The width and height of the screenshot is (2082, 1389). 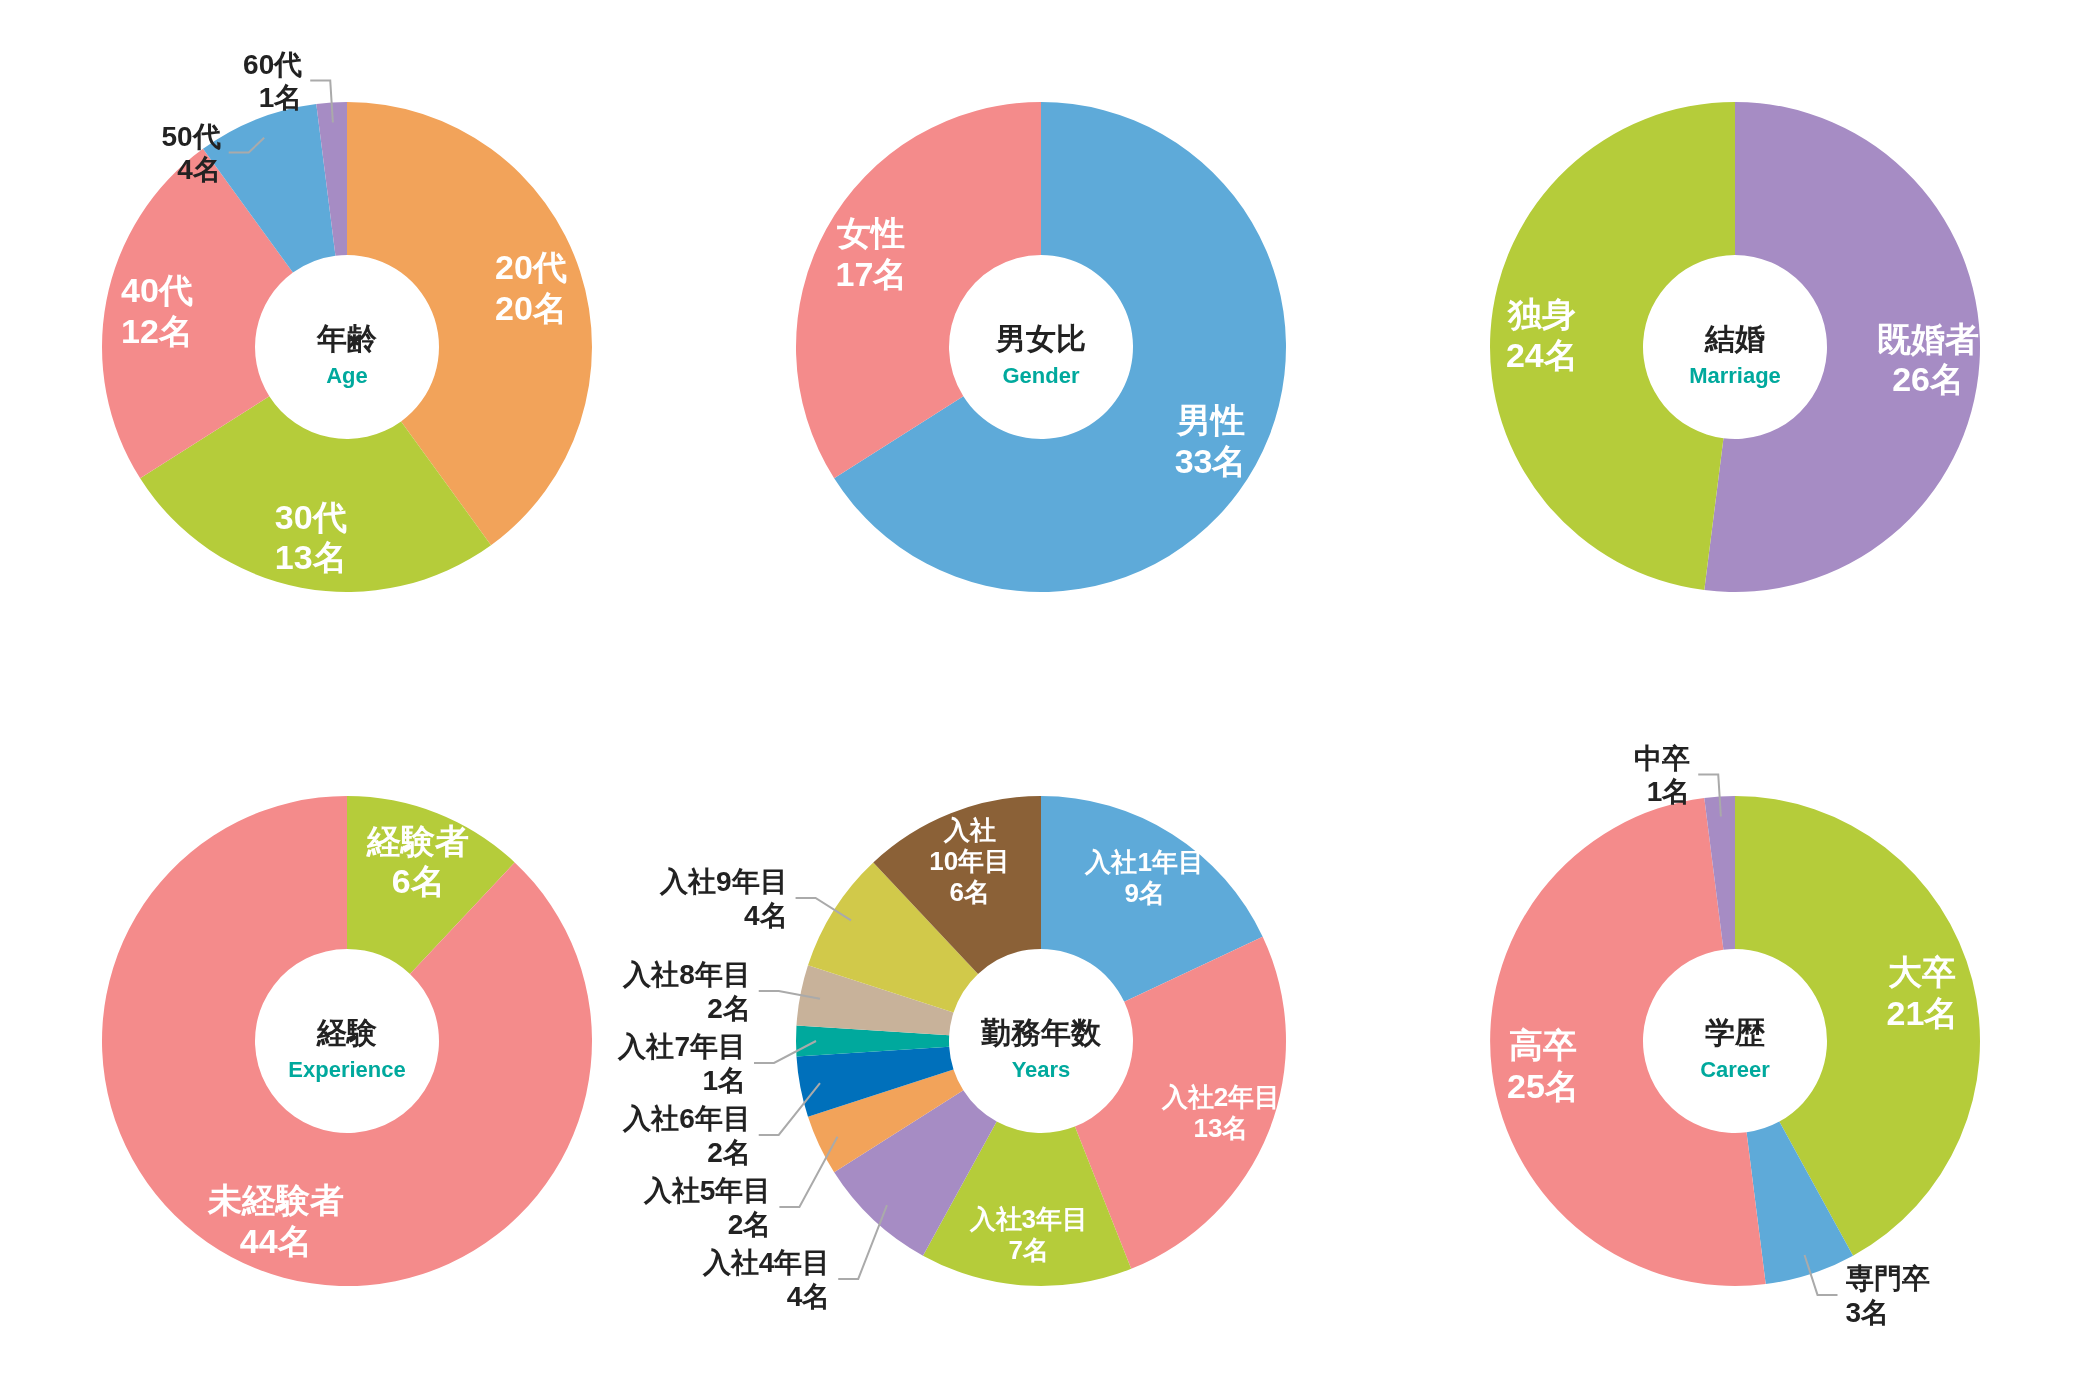 What do you see at coordinates (531, 266) in the screenshot?
I see `slice-label: 20代` at bounding box center [531, 266].